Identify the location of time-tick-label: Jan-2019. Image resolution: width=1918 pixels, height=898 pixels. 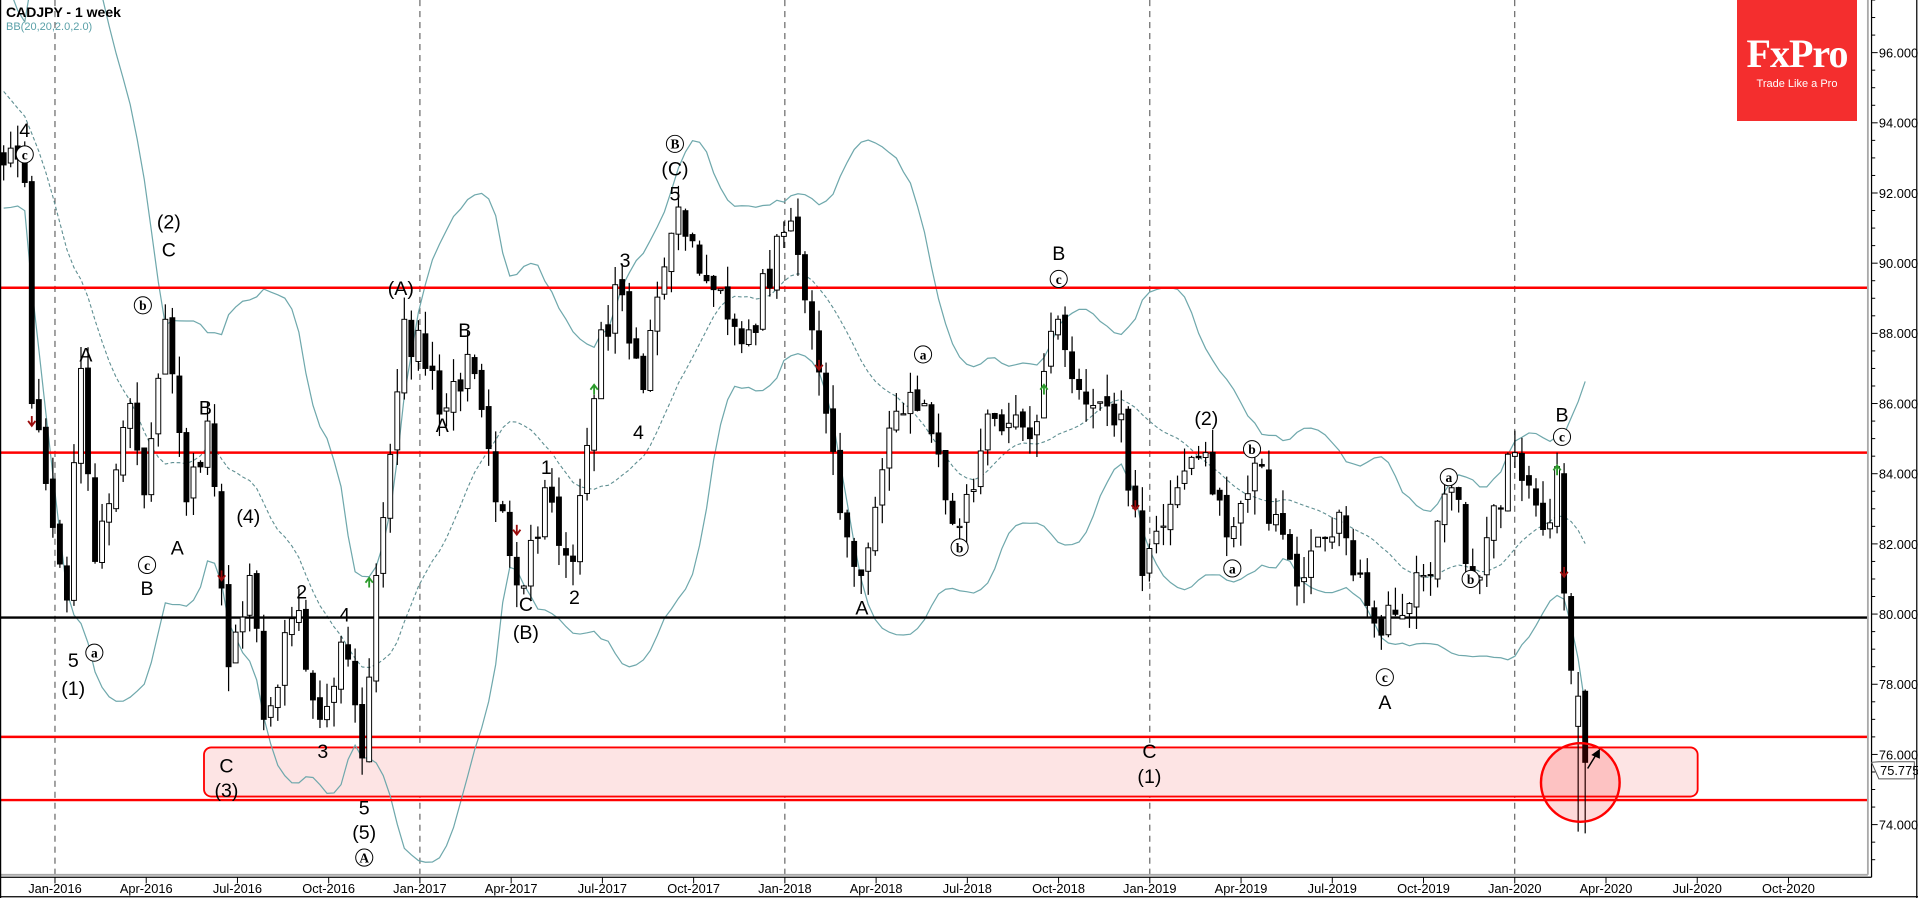
(1150, 888).